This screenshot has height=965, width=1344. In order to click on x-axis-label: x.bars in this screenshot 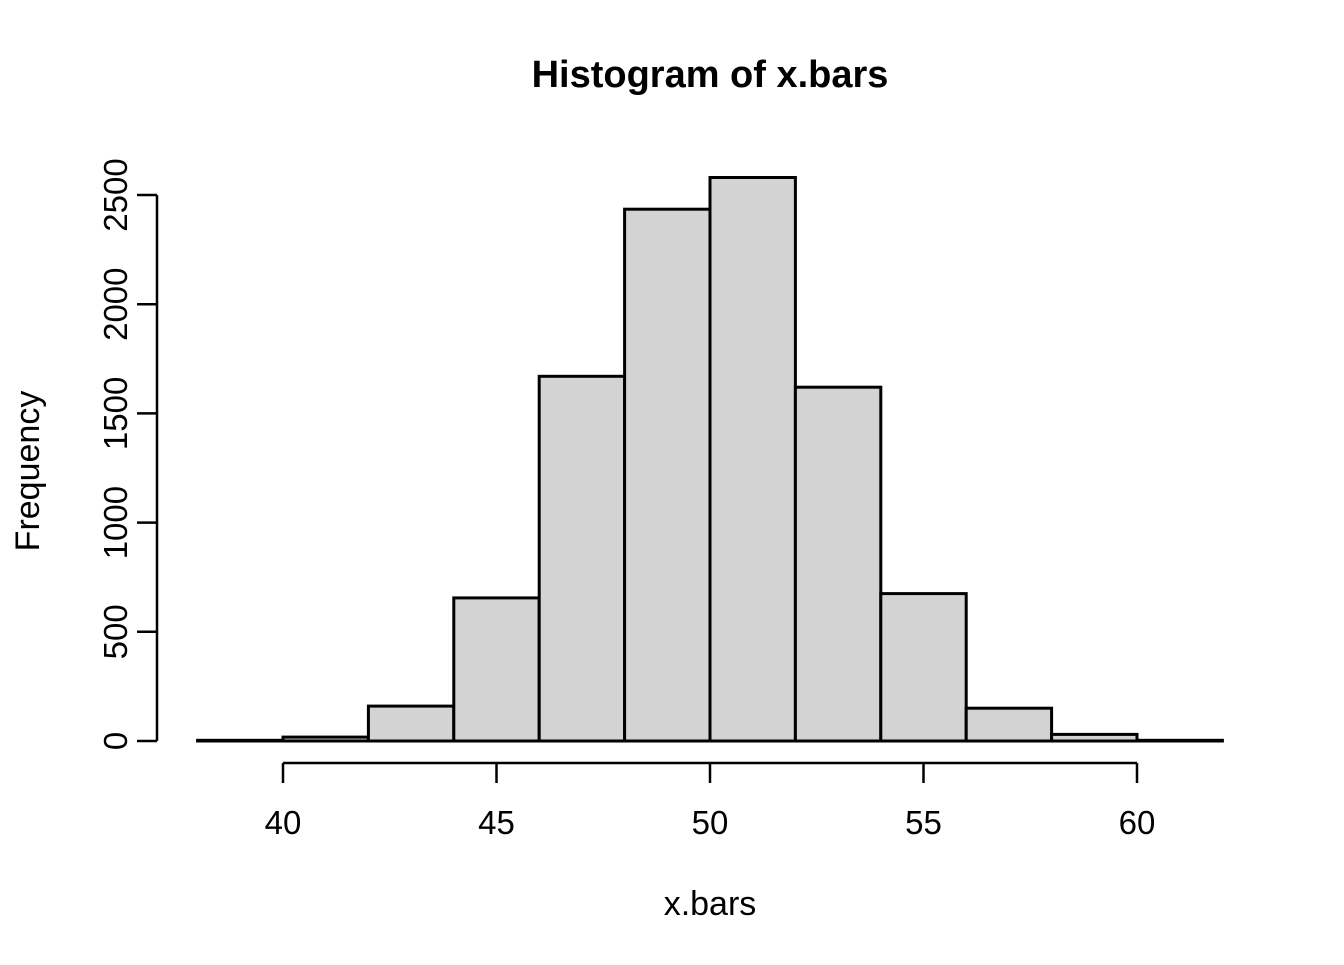, I will do `click(710, 904)`.